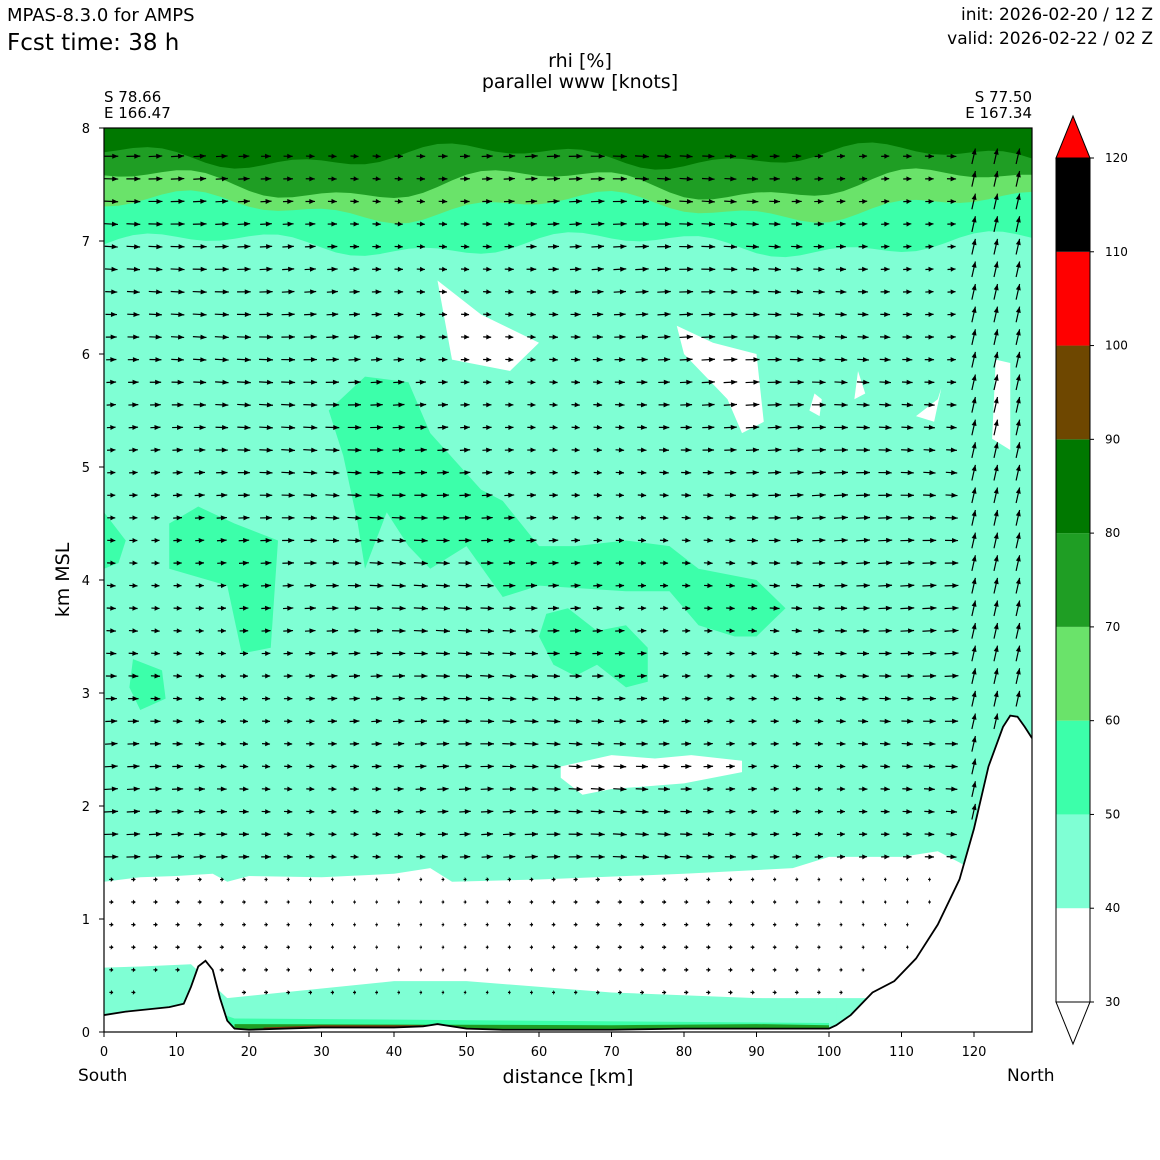 Image resolution: width=1160 pixels, height=1160 pixels. What do you see at coordinates (466, 1052) in the screenshot?
I see `x-tick-label: 50` at bounding box center [466, 1052].